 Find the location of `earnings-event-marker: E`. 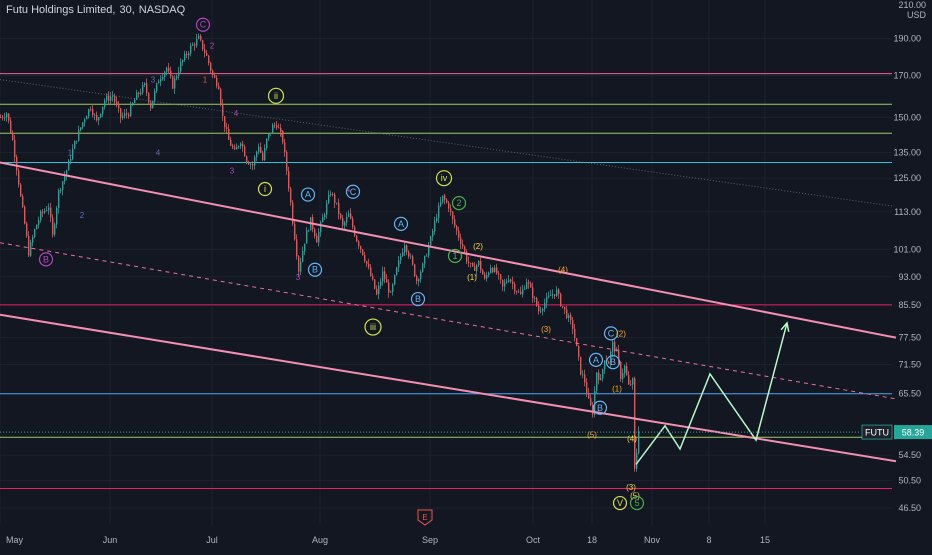

earnings-event-marker: E is located at coordinates (425, 517).